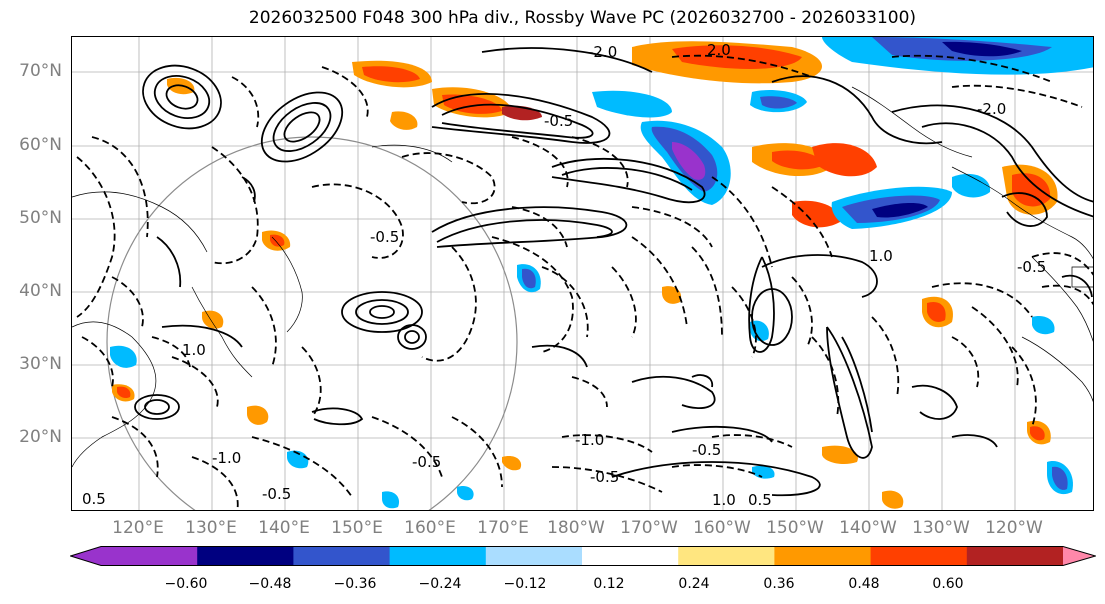  What do you see at coordinates (722, 528) in the screenshot?
I see `lon-label-160w: 160°W` at bounding box center [722, 528].